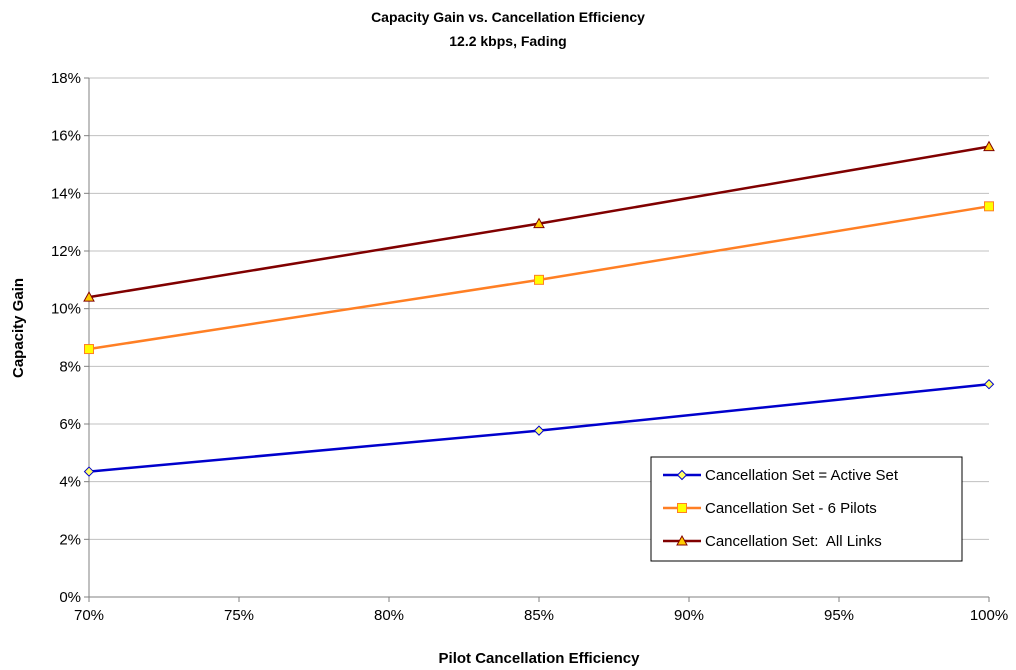  I want to click on legend-label: Cancellation Set = Active Set, so click(802, 475).